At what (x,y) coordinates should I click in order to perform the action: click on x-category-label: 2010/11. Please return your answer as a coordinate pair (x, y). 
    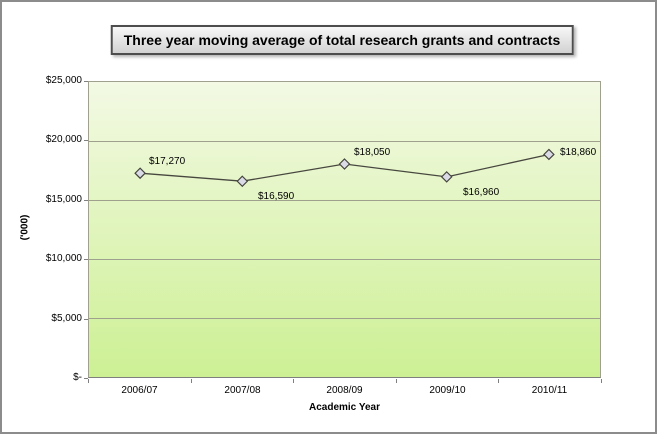
    Looking at the image, I should click on (549, 390).